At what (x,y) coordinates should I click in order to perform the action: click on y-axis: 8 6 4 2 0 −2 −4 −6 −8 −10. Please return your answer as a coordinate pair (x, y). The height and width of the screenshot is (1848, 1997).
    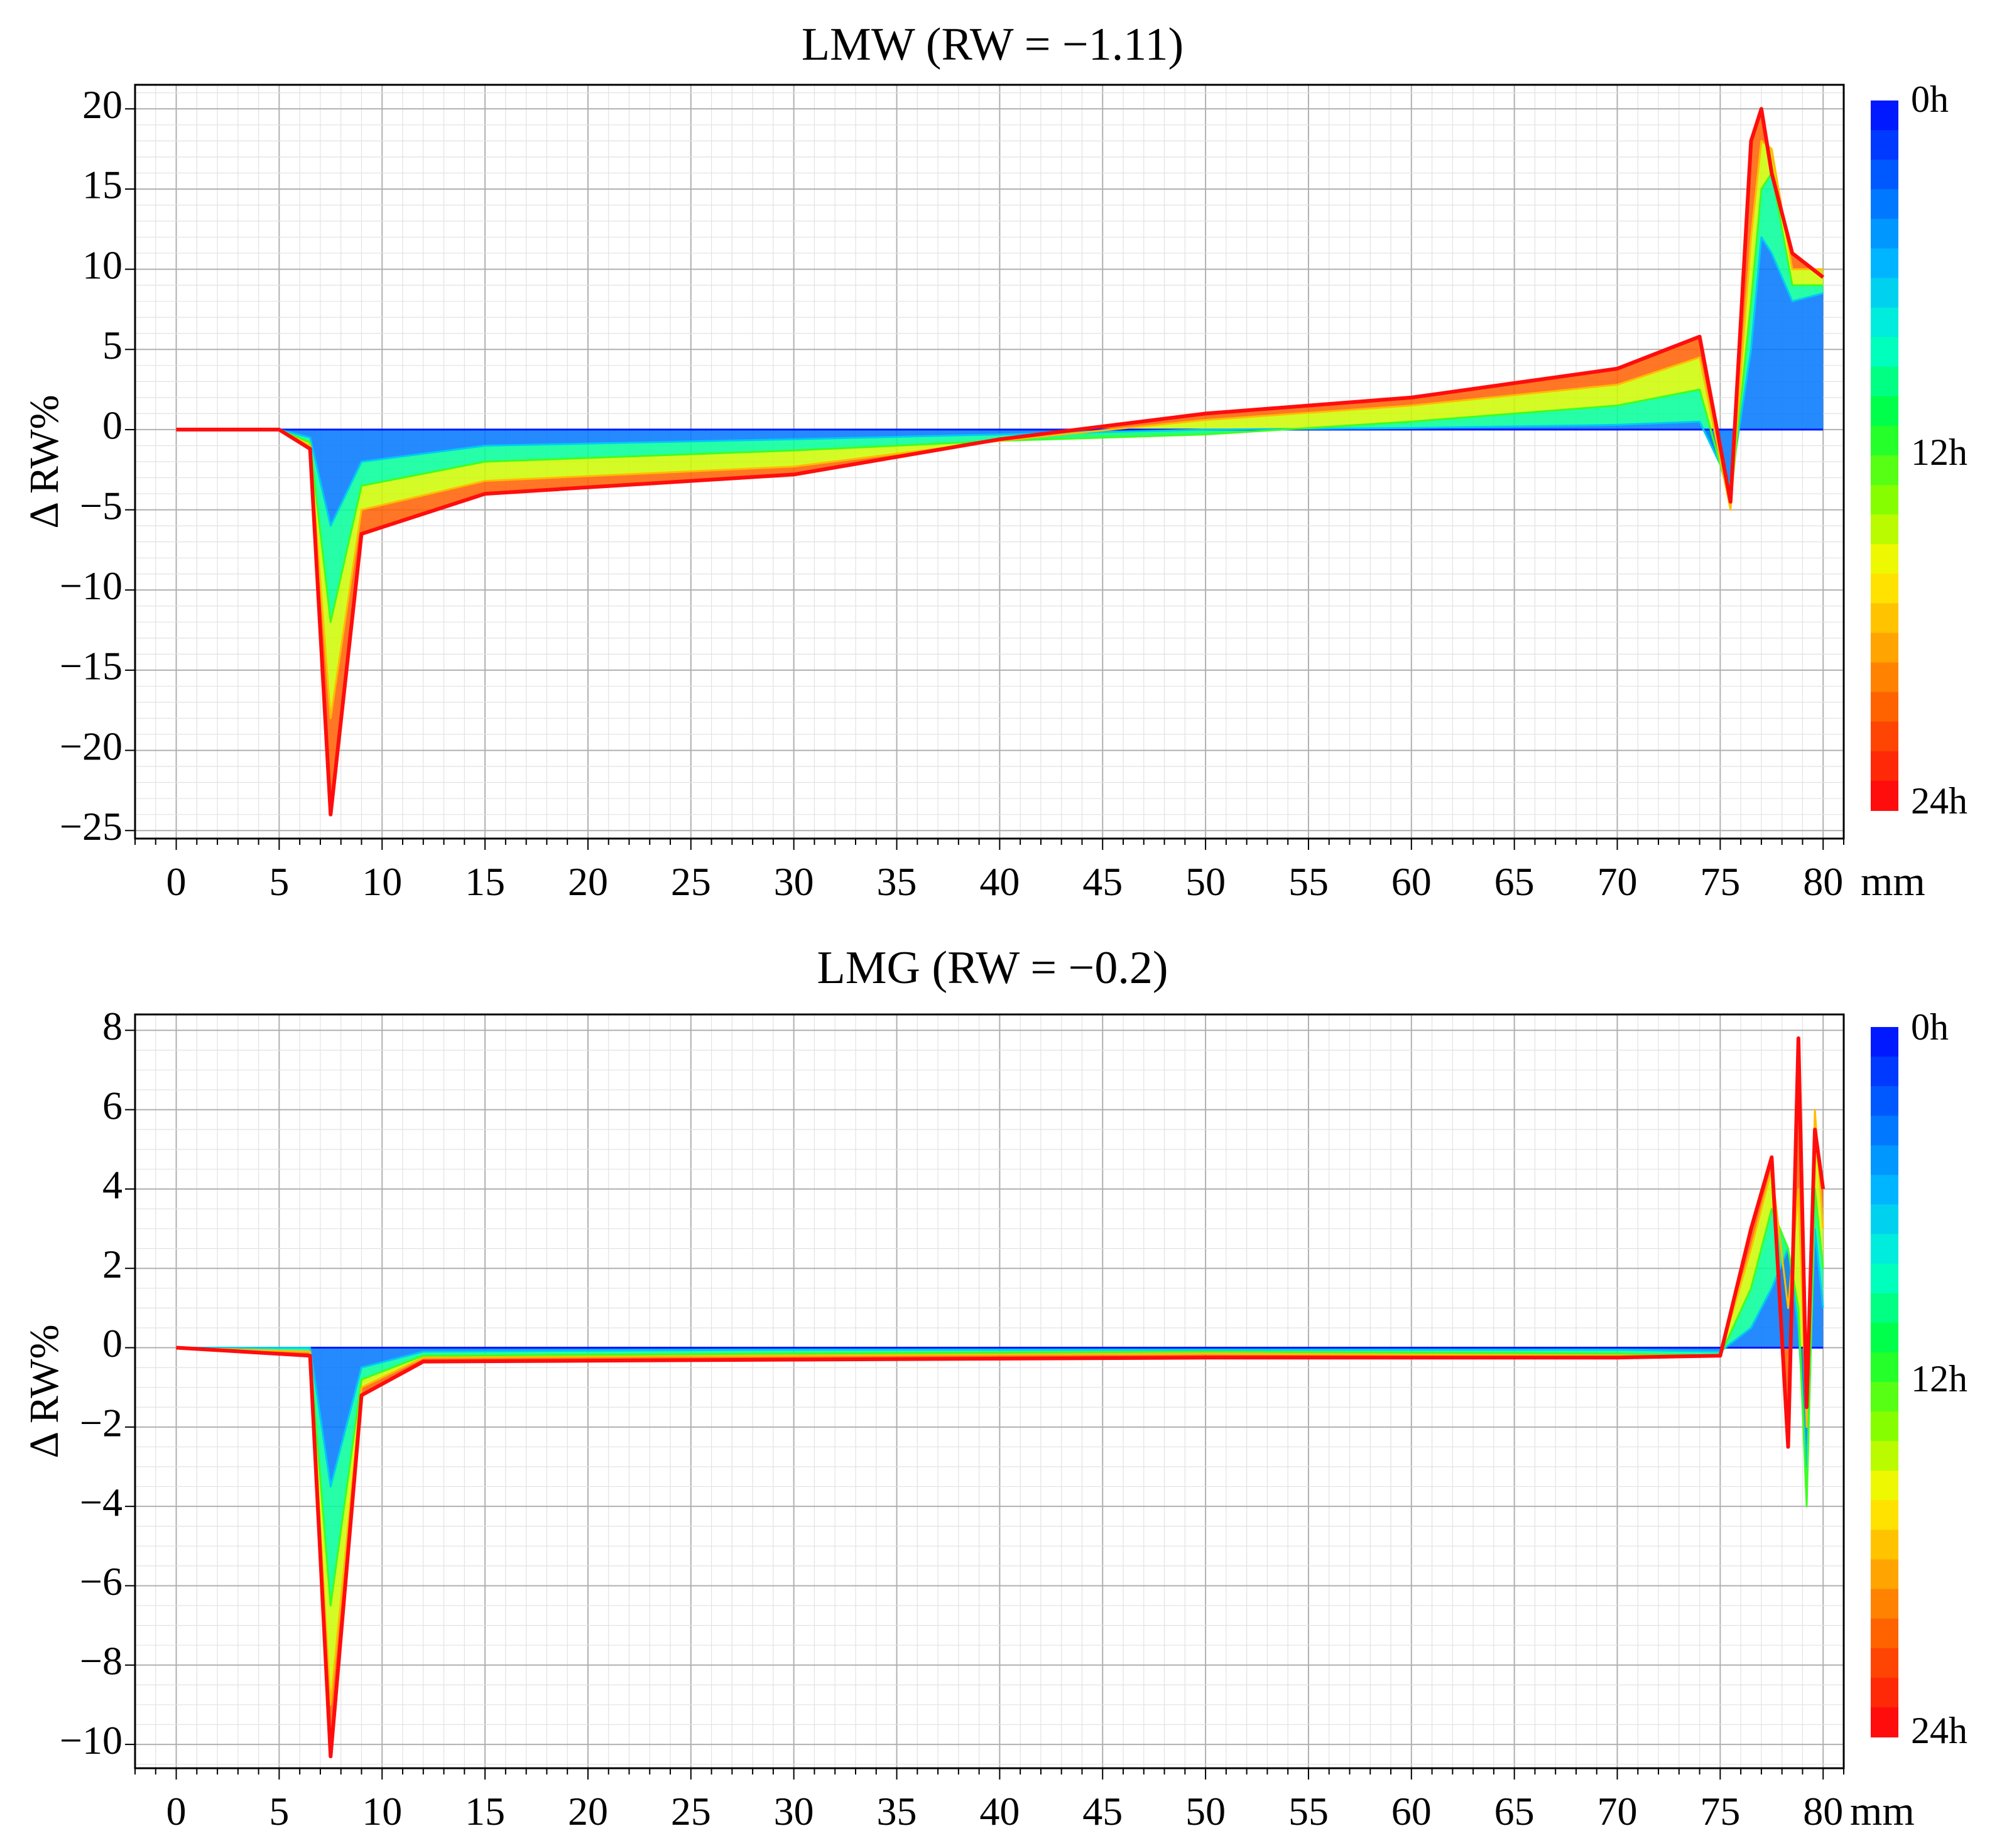
    Looking at the image, I should click on (98, 1383).